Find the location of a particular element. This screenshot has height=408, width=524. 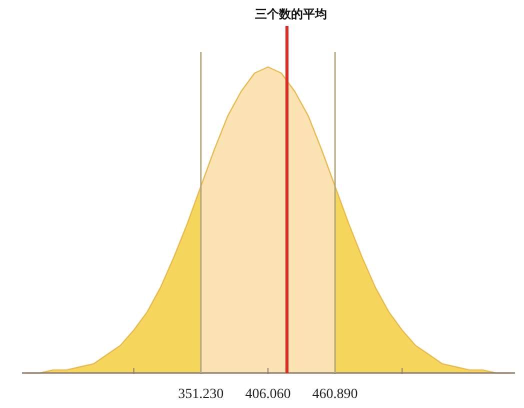

x-tick-label: 460.890 is located at coordinates (335, 394).